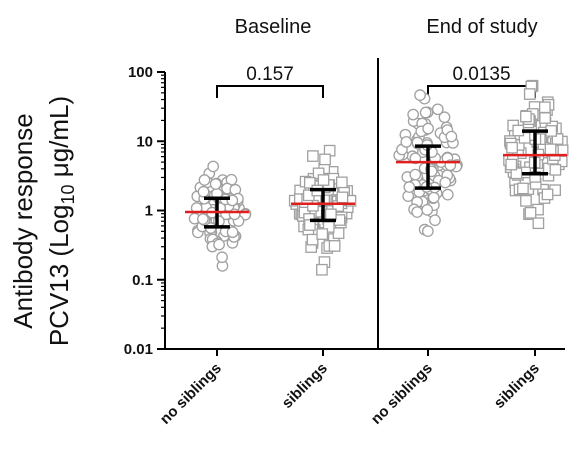 This screenshot has height=458, width=579. Describe the element at coordinates (149, 211) in the screenshot. I see `y-tick-label: 1` at that location.